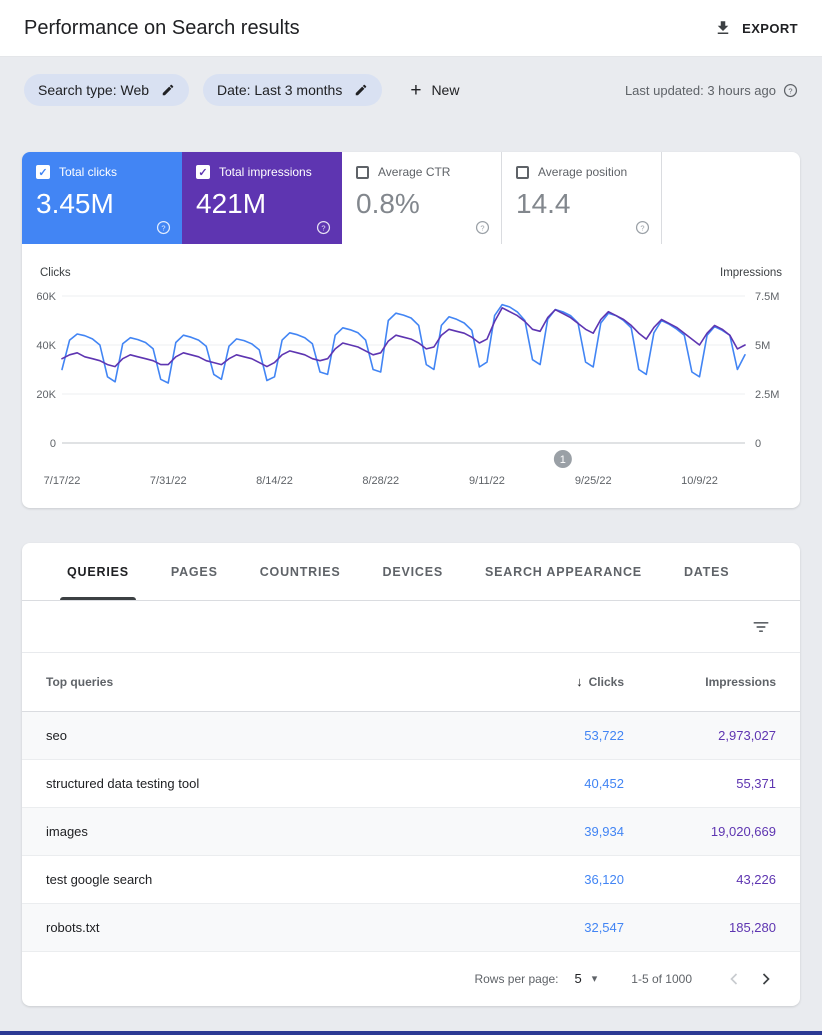  I want to click on metric-label: Total clicks, so click(88, 172).